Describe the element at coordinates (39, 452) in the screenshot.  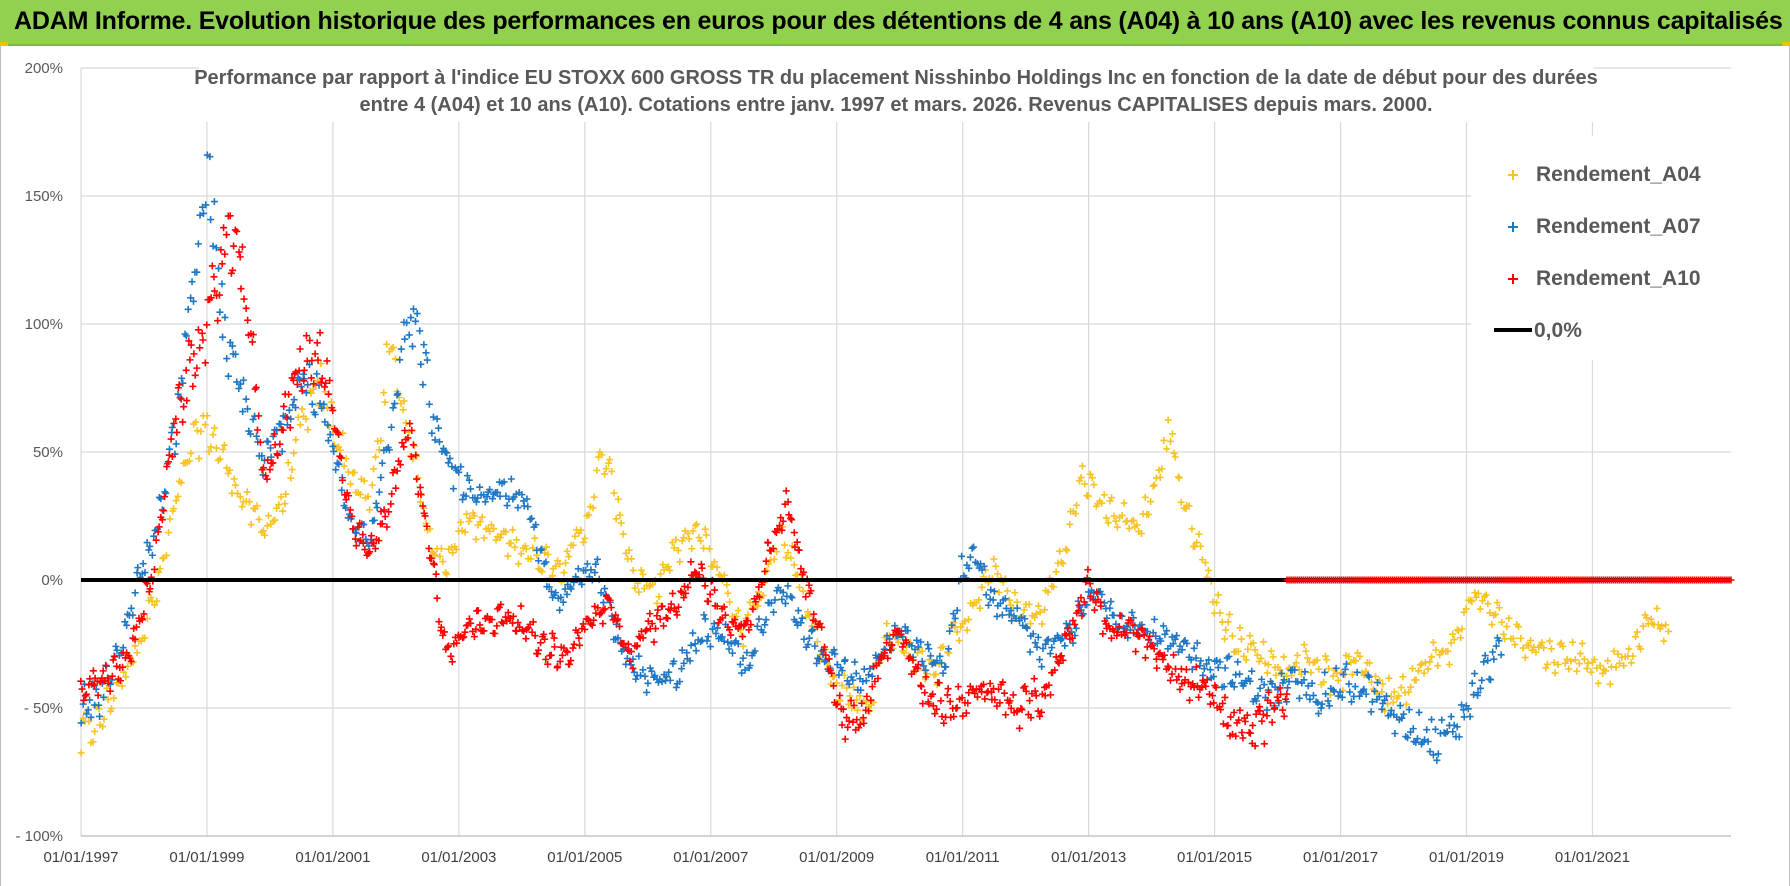
I see `y-axis-ticks: 200%150%100%50%0%- 50%- 100%` at that location.